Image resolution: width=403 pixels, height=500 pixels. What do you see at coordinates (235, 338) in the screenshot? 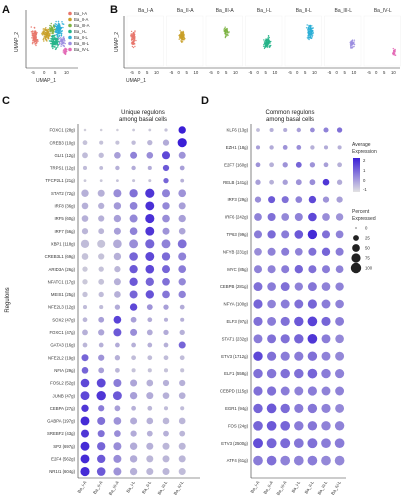
I see `regulon-label: STAT1 (232g)` at bounding box center [235, 338].